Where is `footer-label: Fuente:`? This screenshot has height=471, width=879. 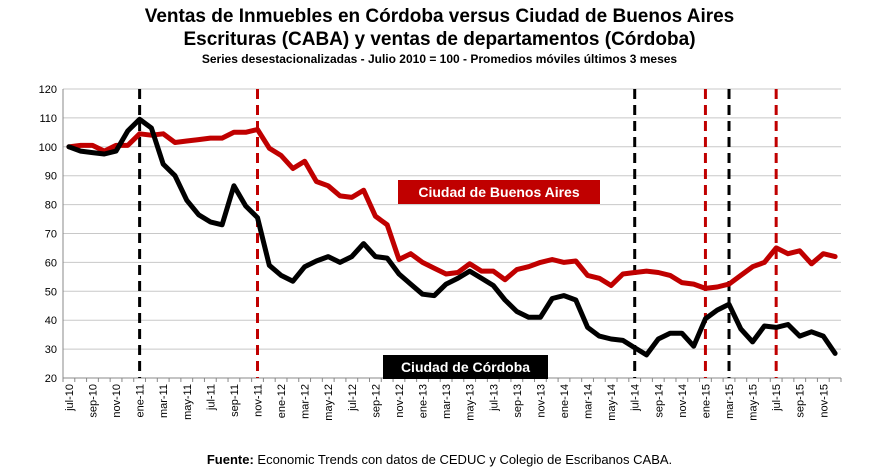 footer-label: Fuente: is located at coordinates (230, 459).